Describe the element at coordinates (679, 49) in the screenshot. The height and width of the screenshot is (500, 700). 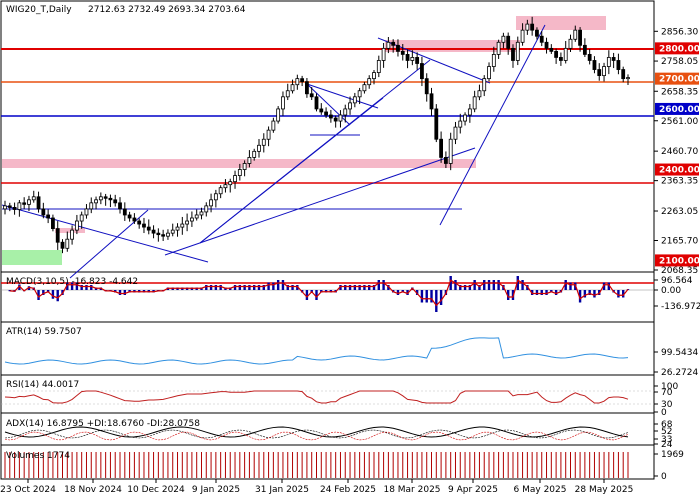
I see `level-tag-label: 2800.00` at that location.